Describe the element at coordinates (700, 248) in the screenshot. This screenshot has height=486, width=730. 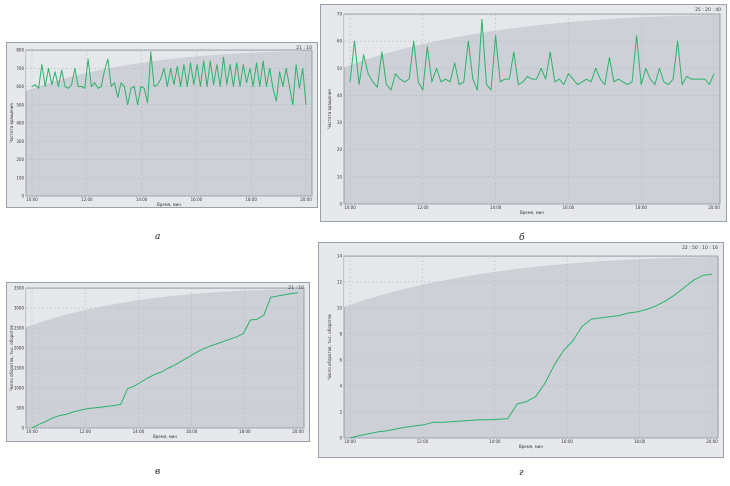
I see `corner-label: 22 : 50 : 10 : 16` at that location.